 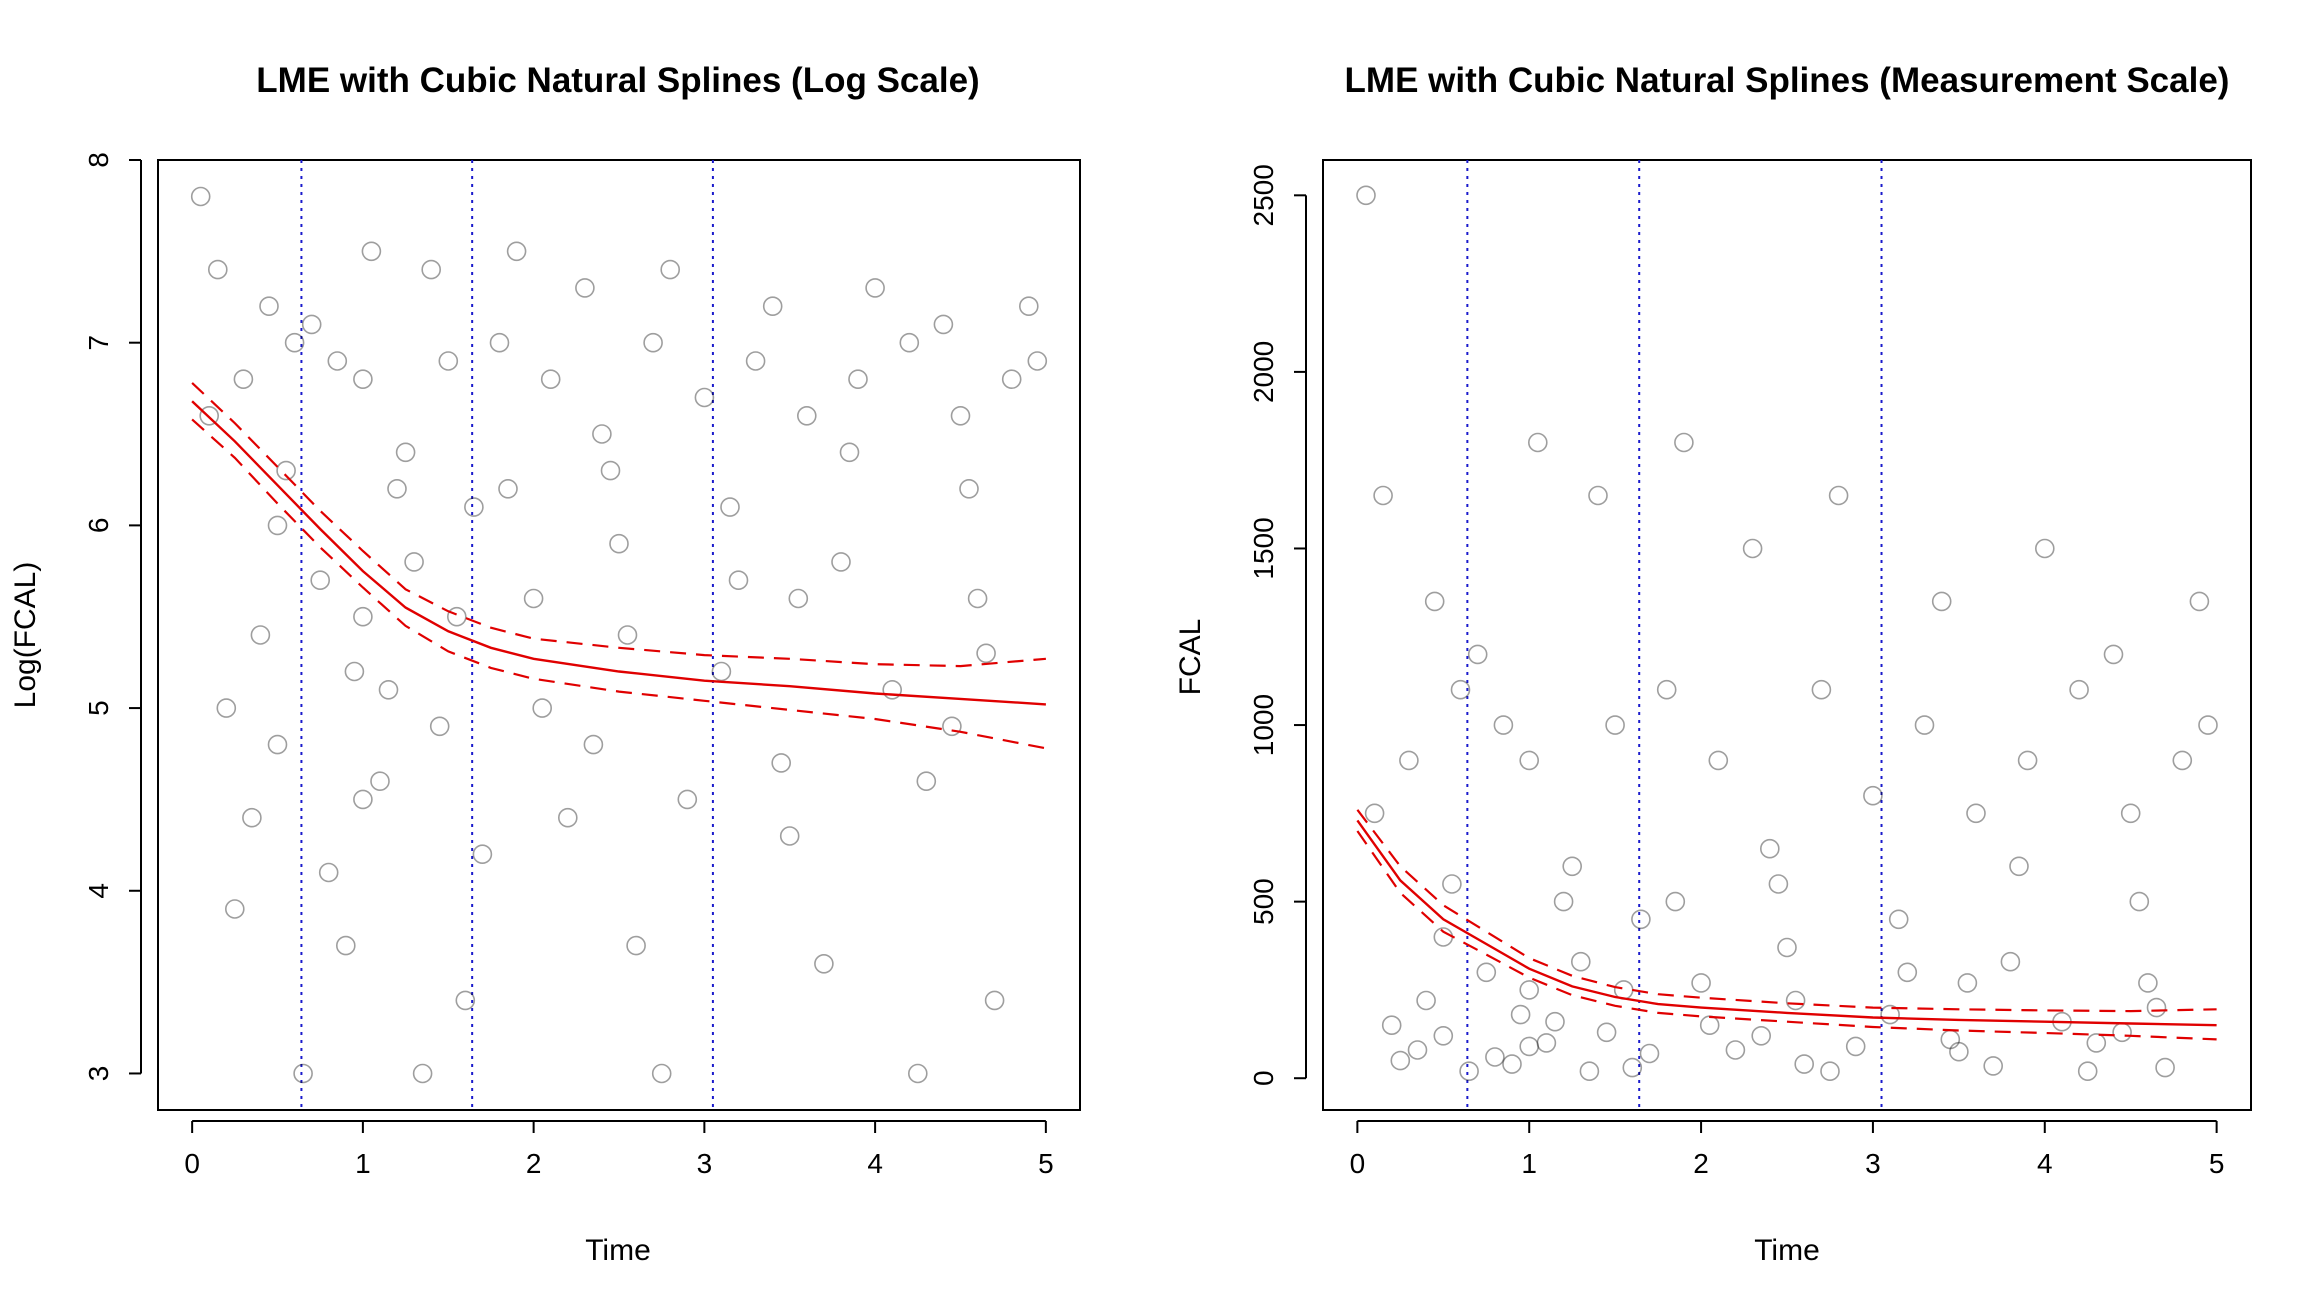 What do you see at coordinates (1277, 625) in the screenshot?
I see `y-axis: 0 500 1000 1500 2000 2500` at bounding box center [1277, 625].